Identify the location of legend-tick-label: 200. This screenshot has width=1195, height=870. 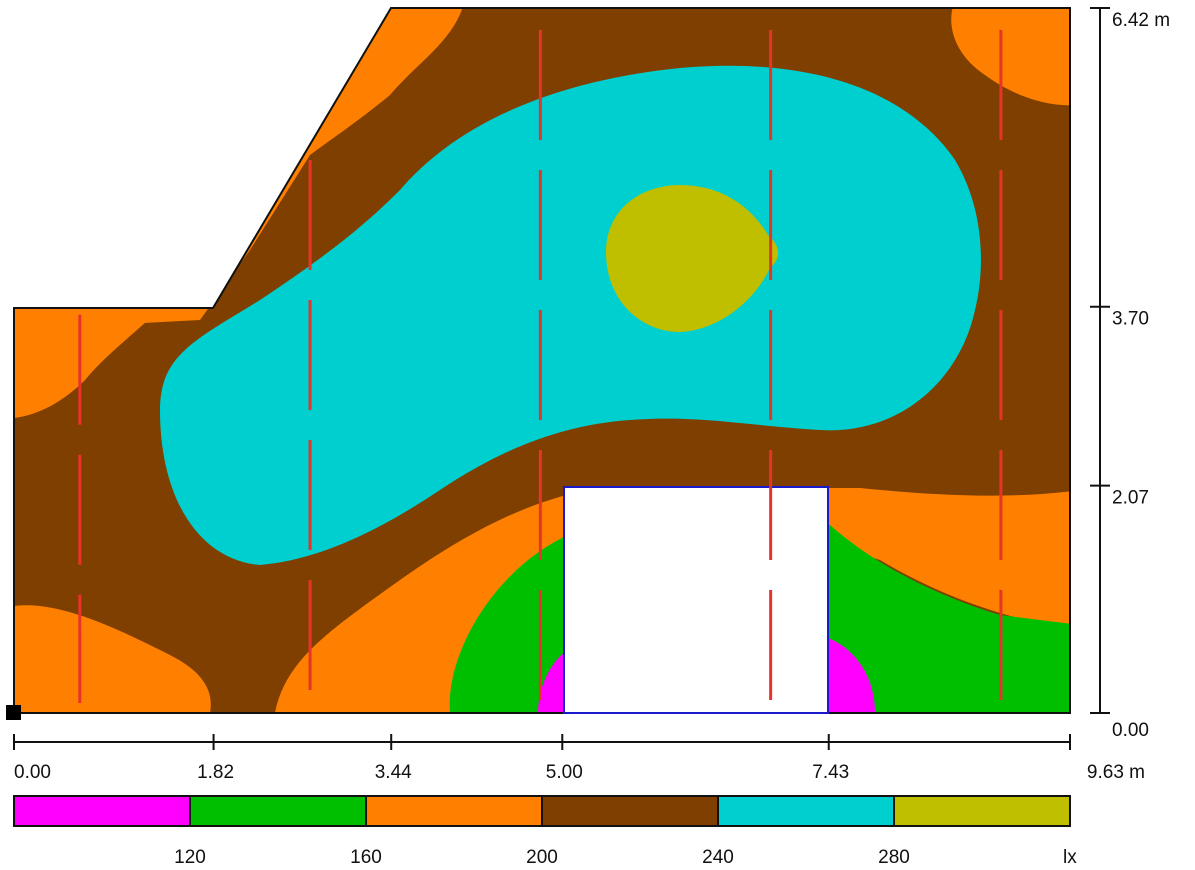
(542, 857).